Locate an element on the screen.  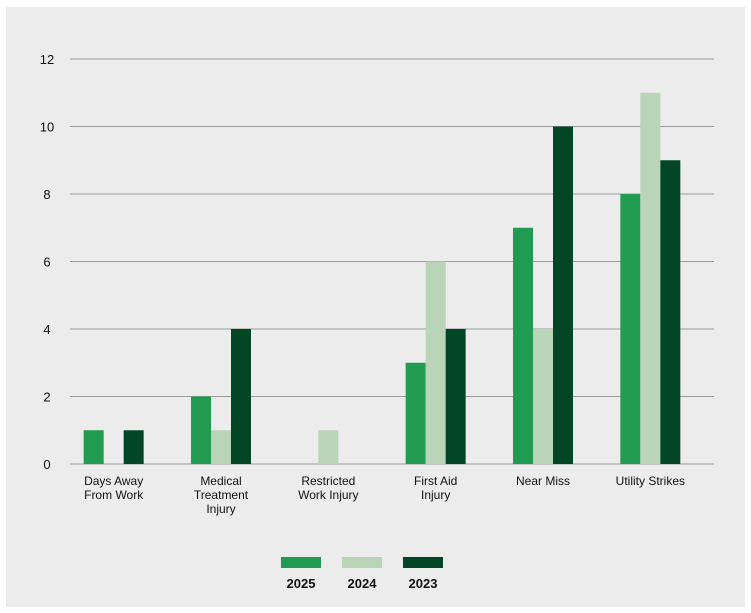
legend: 2025 2024 2023 is located at coordinates (362, 574).